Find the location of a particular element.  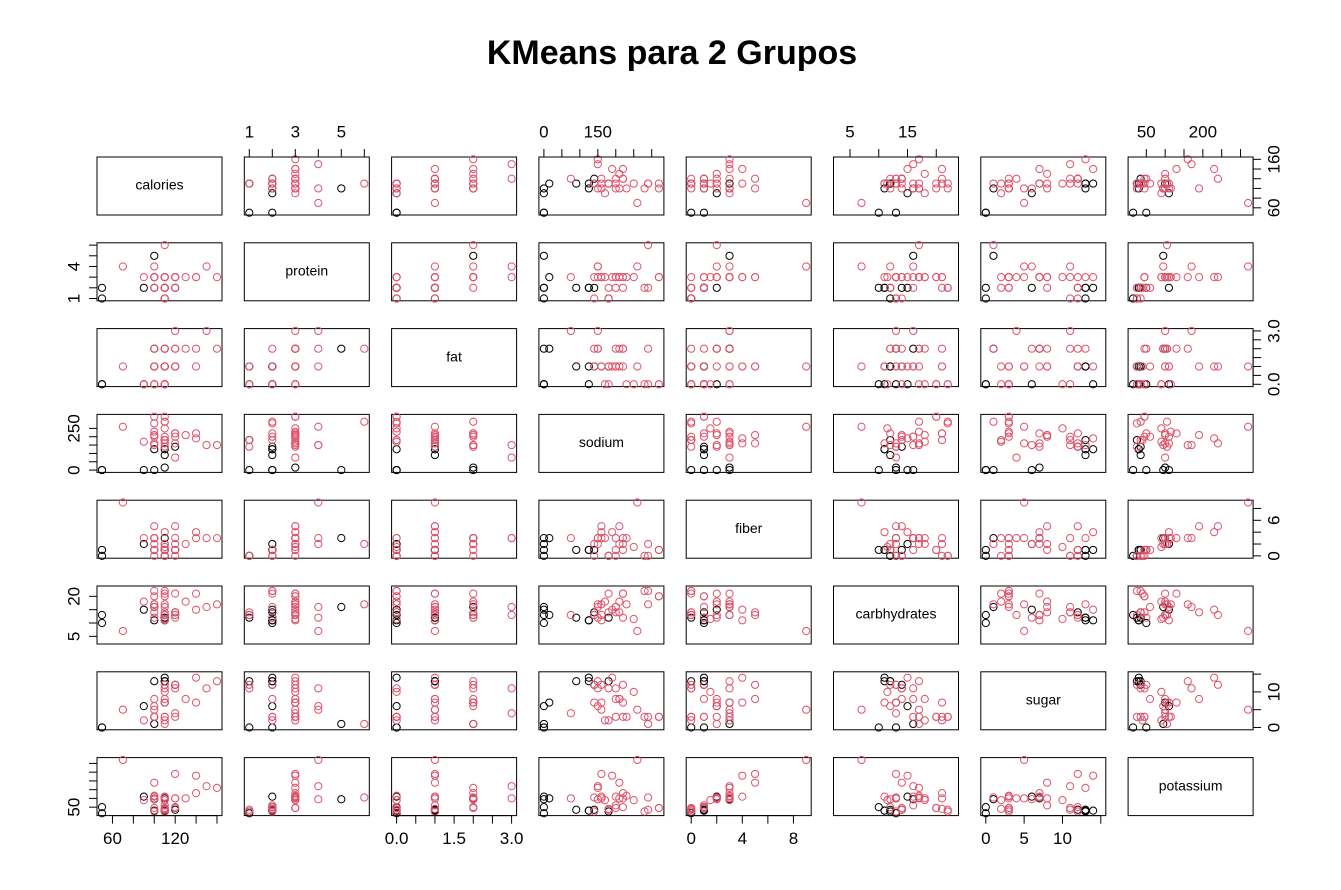

y-tick-label: 250 is located at coordinates (73, 428).